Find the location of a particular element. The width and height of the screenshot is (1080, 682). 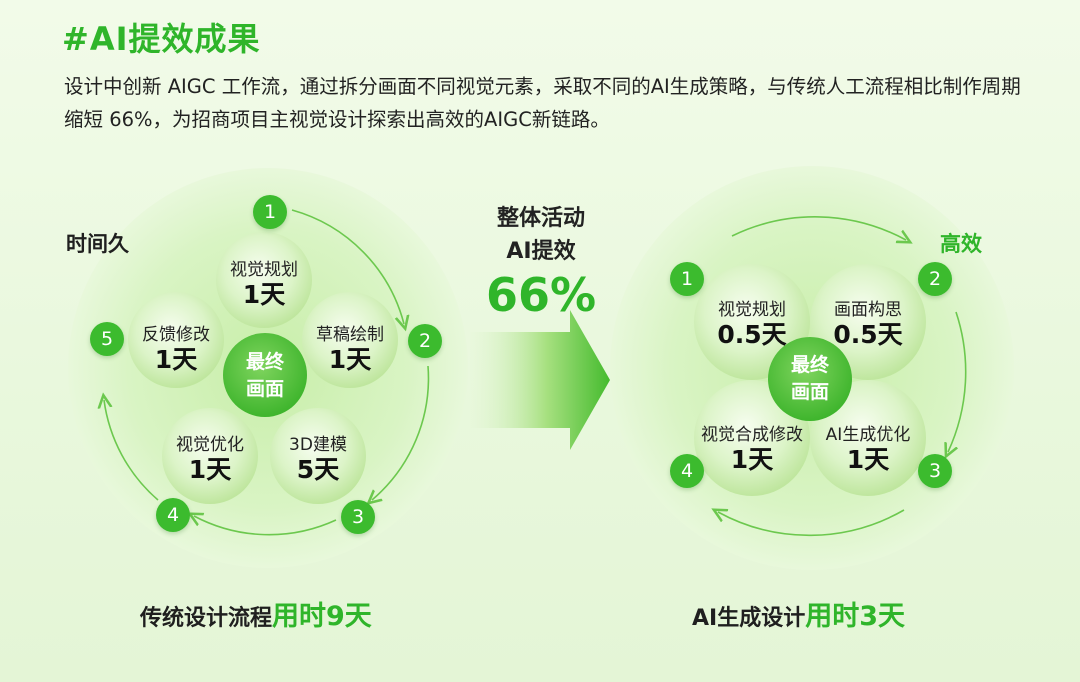

step-name: 反馈修改 is located at coordinates (176, 335).